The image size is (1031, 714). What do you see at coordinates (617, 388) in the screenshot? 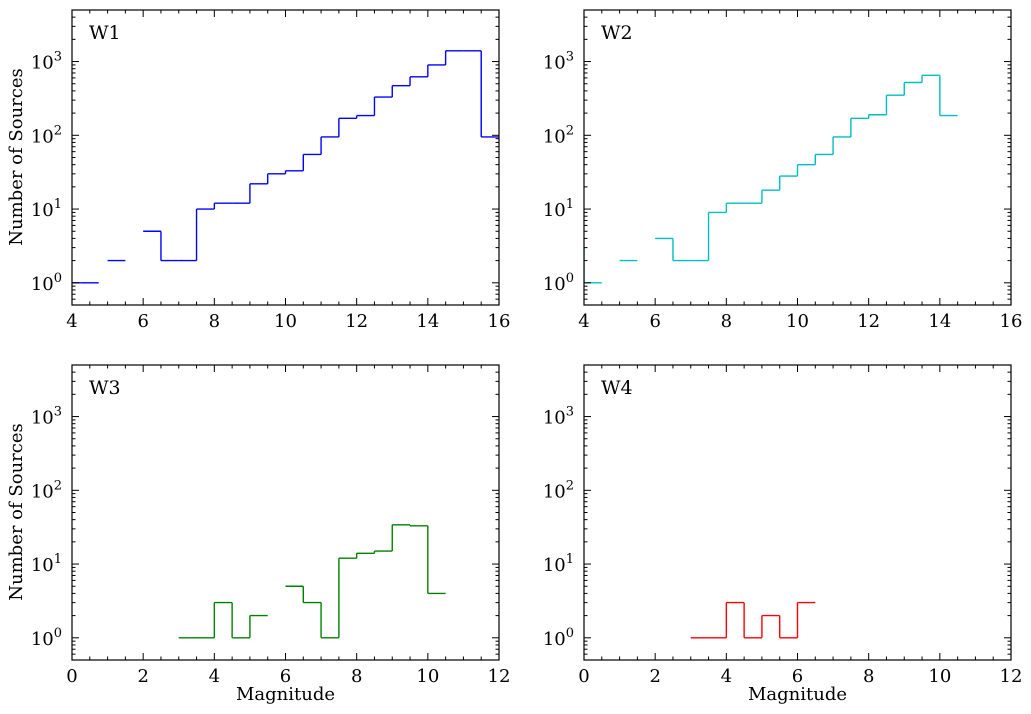
I see `panel-label: W4` at bounding box center [617, 388].